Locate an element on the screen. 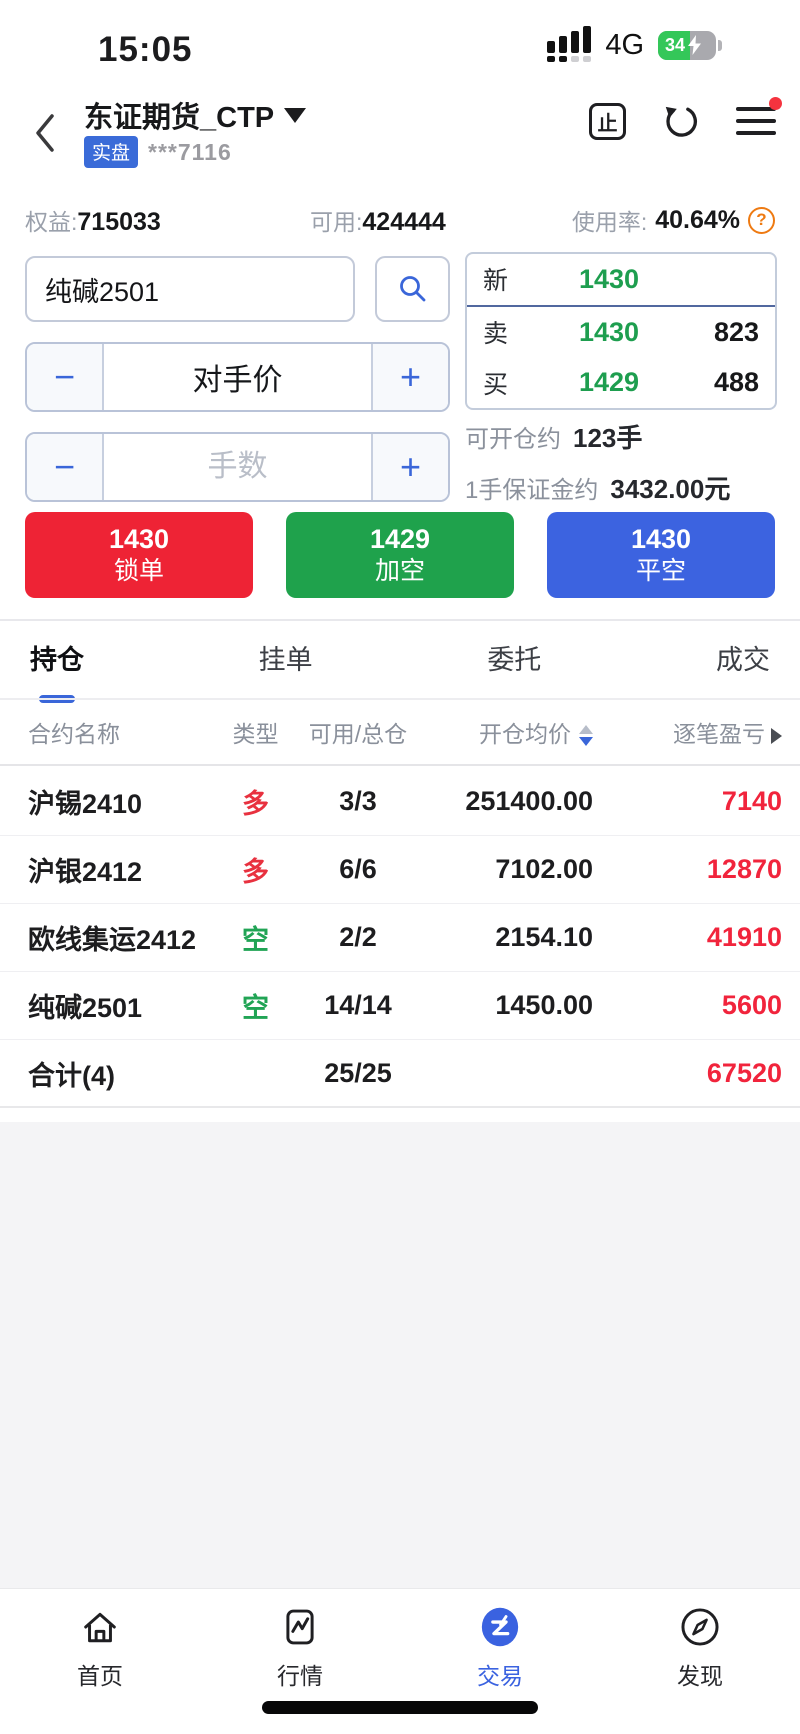  total-available-total: 25/25 is located at coordinates (358, 1072).